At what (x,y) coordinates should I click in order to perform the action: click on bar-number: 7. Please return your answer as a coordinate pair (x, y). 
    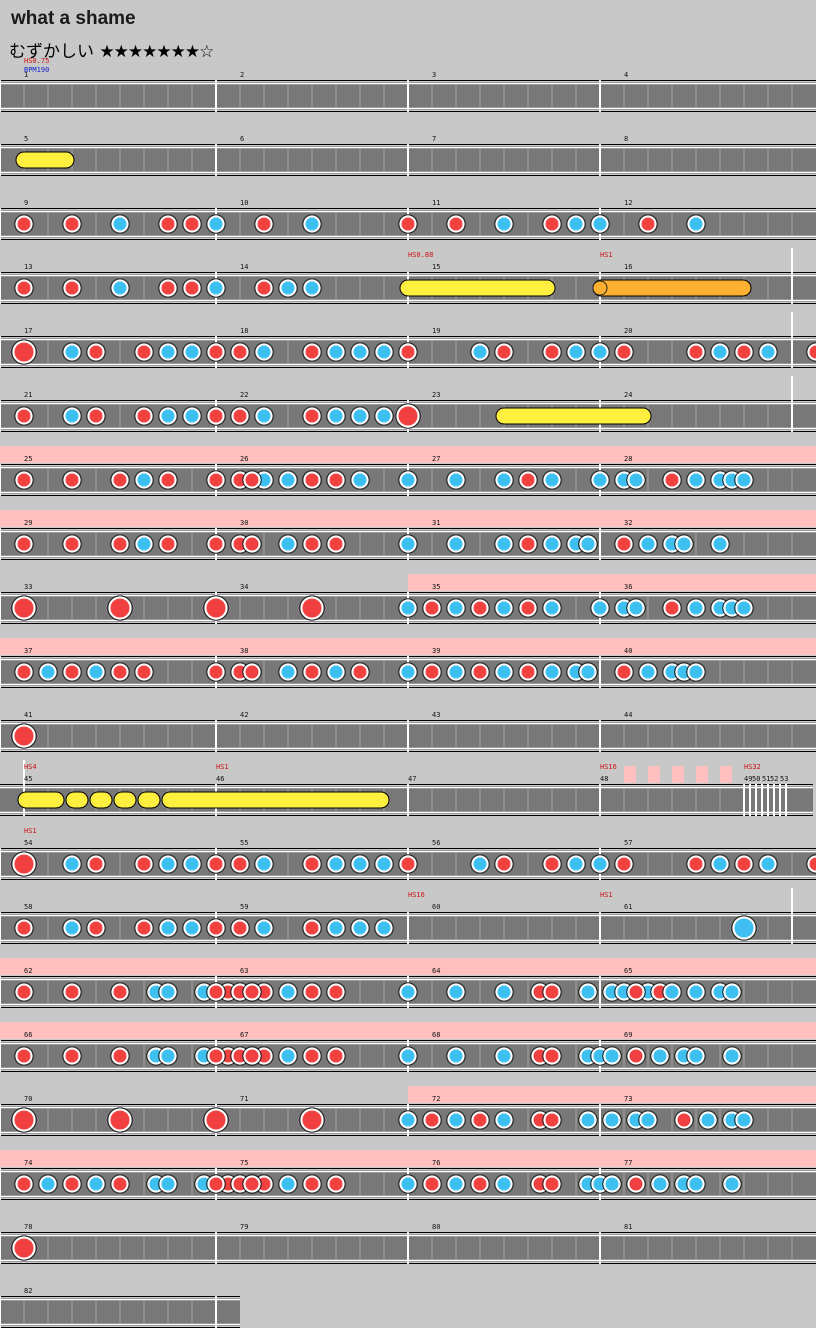
    Looking at the image, I should click on (434, 139).